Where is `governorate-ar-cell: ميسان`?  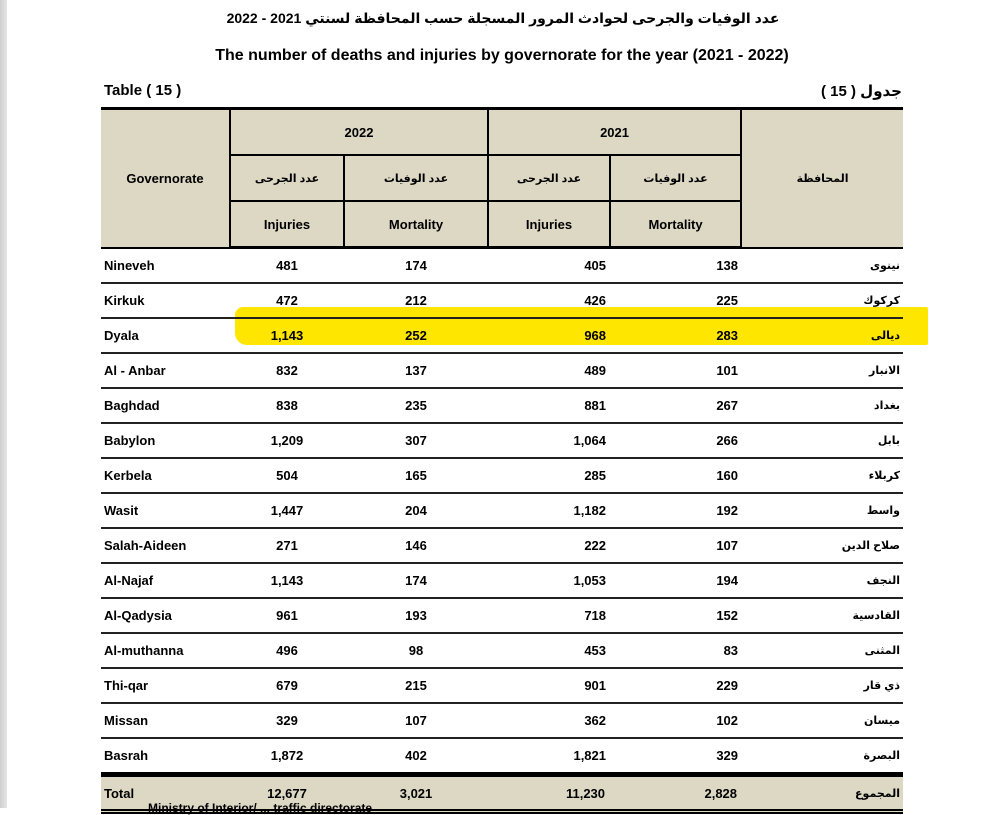
governorate-ar-cell: ميسان is located at coordinates (822, 721).